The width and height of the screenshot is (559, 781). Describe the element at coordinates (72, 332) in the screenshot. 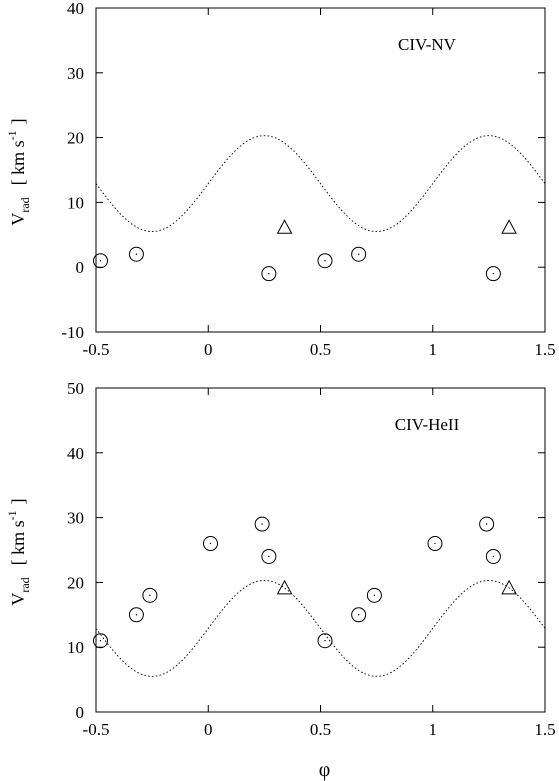

I see `y-tick-label: -10` at that location.